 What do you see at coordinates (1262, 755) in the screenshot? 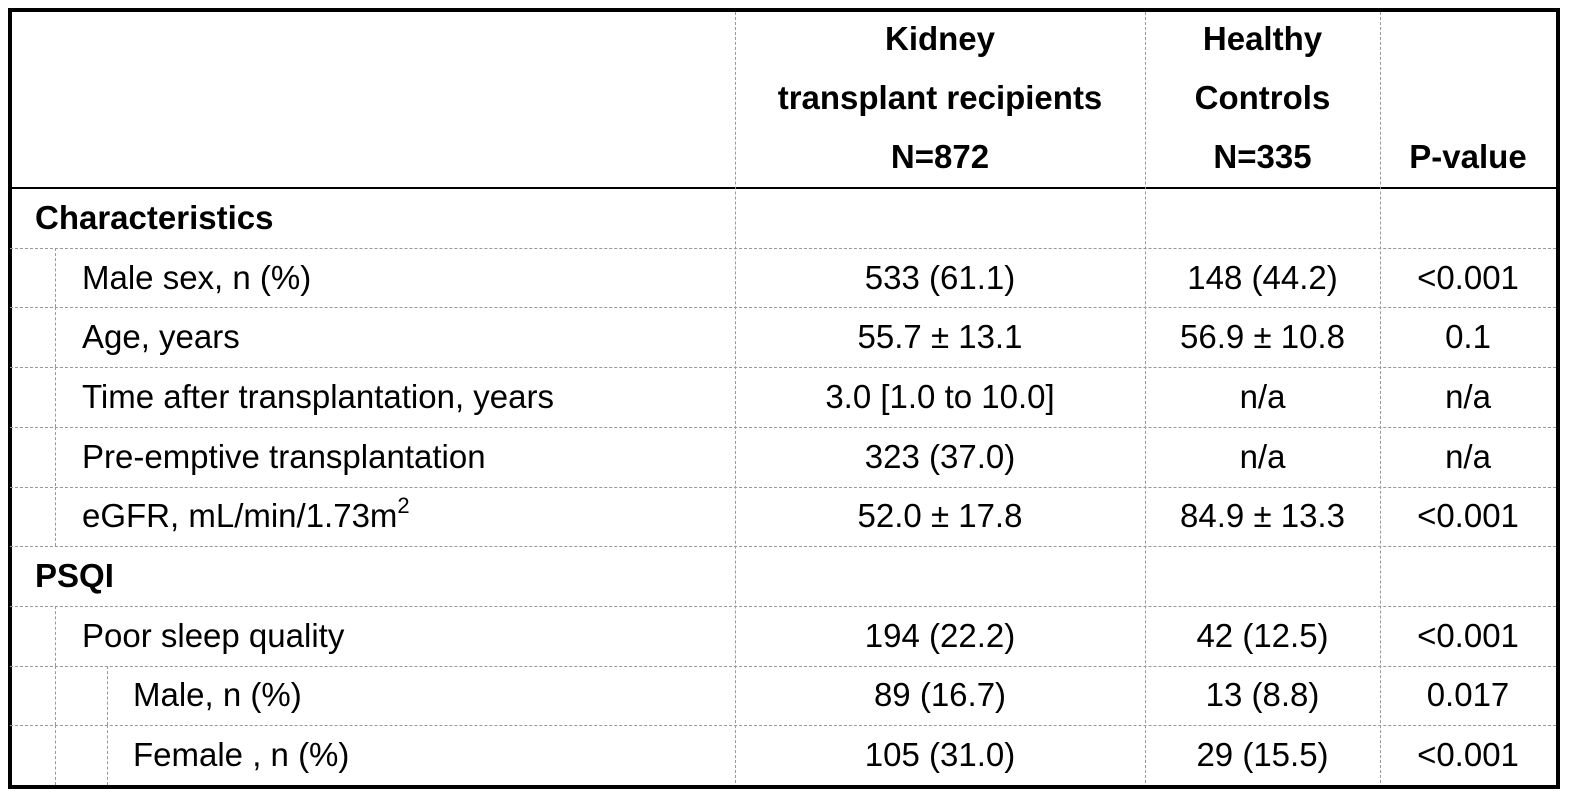
I see `cell-value: 29 (15.5)` at bounding box center [1262, 755].